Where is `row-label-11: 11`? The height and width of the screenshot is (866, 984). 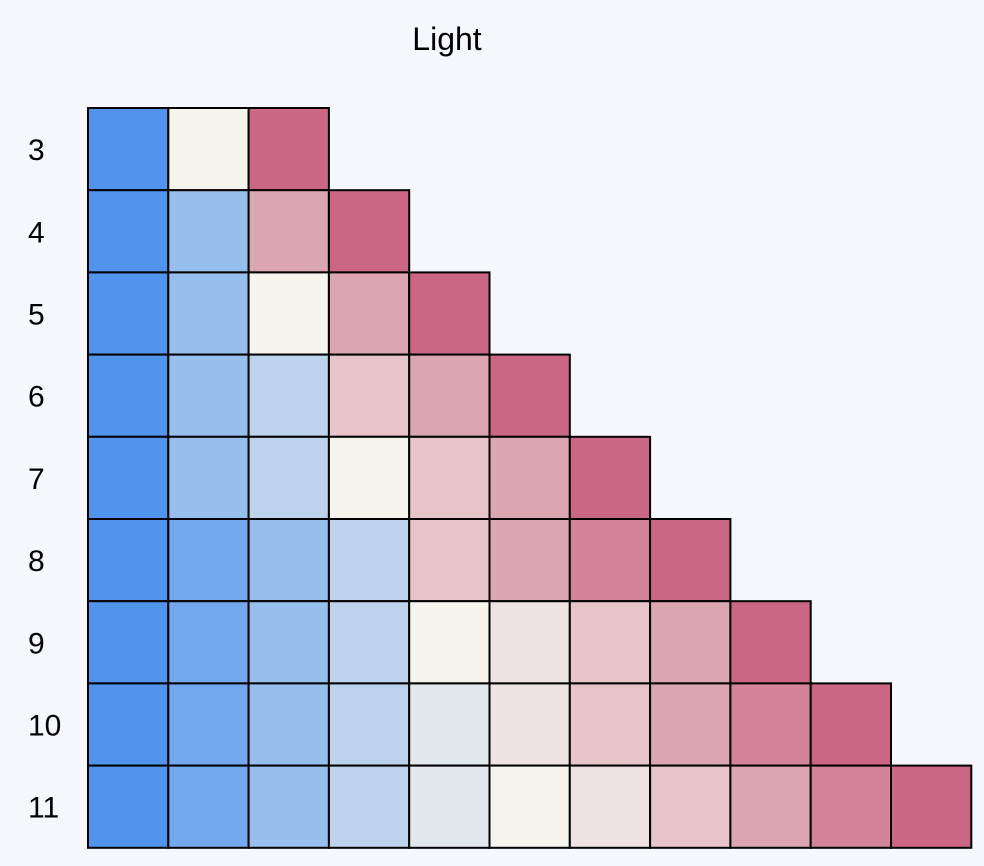 row-label-11: 11 is located at coordinates (43, 808).